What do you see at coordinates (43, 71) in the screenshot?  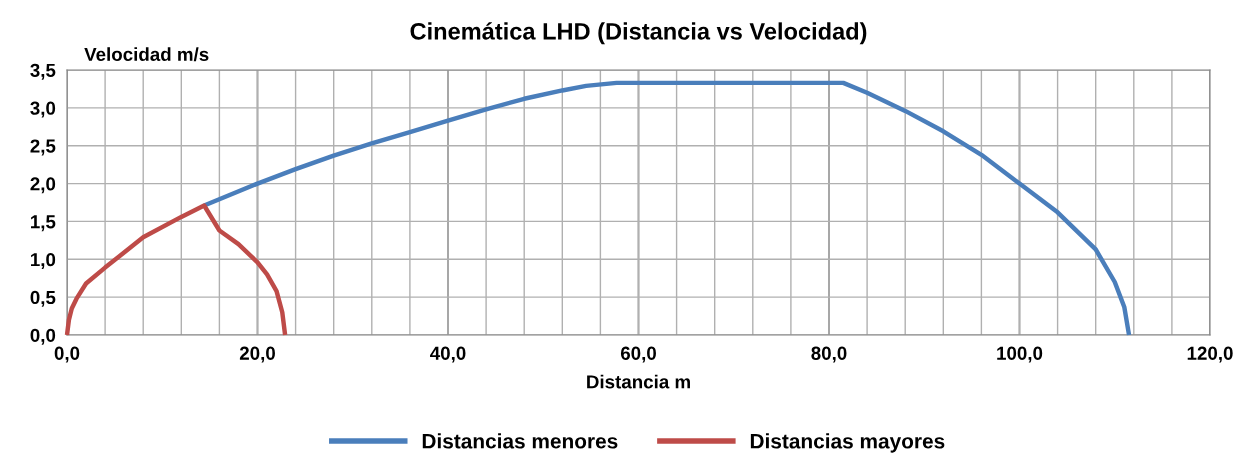 I see `y-tick-label: 3,5` at bounding box center [43, 71].